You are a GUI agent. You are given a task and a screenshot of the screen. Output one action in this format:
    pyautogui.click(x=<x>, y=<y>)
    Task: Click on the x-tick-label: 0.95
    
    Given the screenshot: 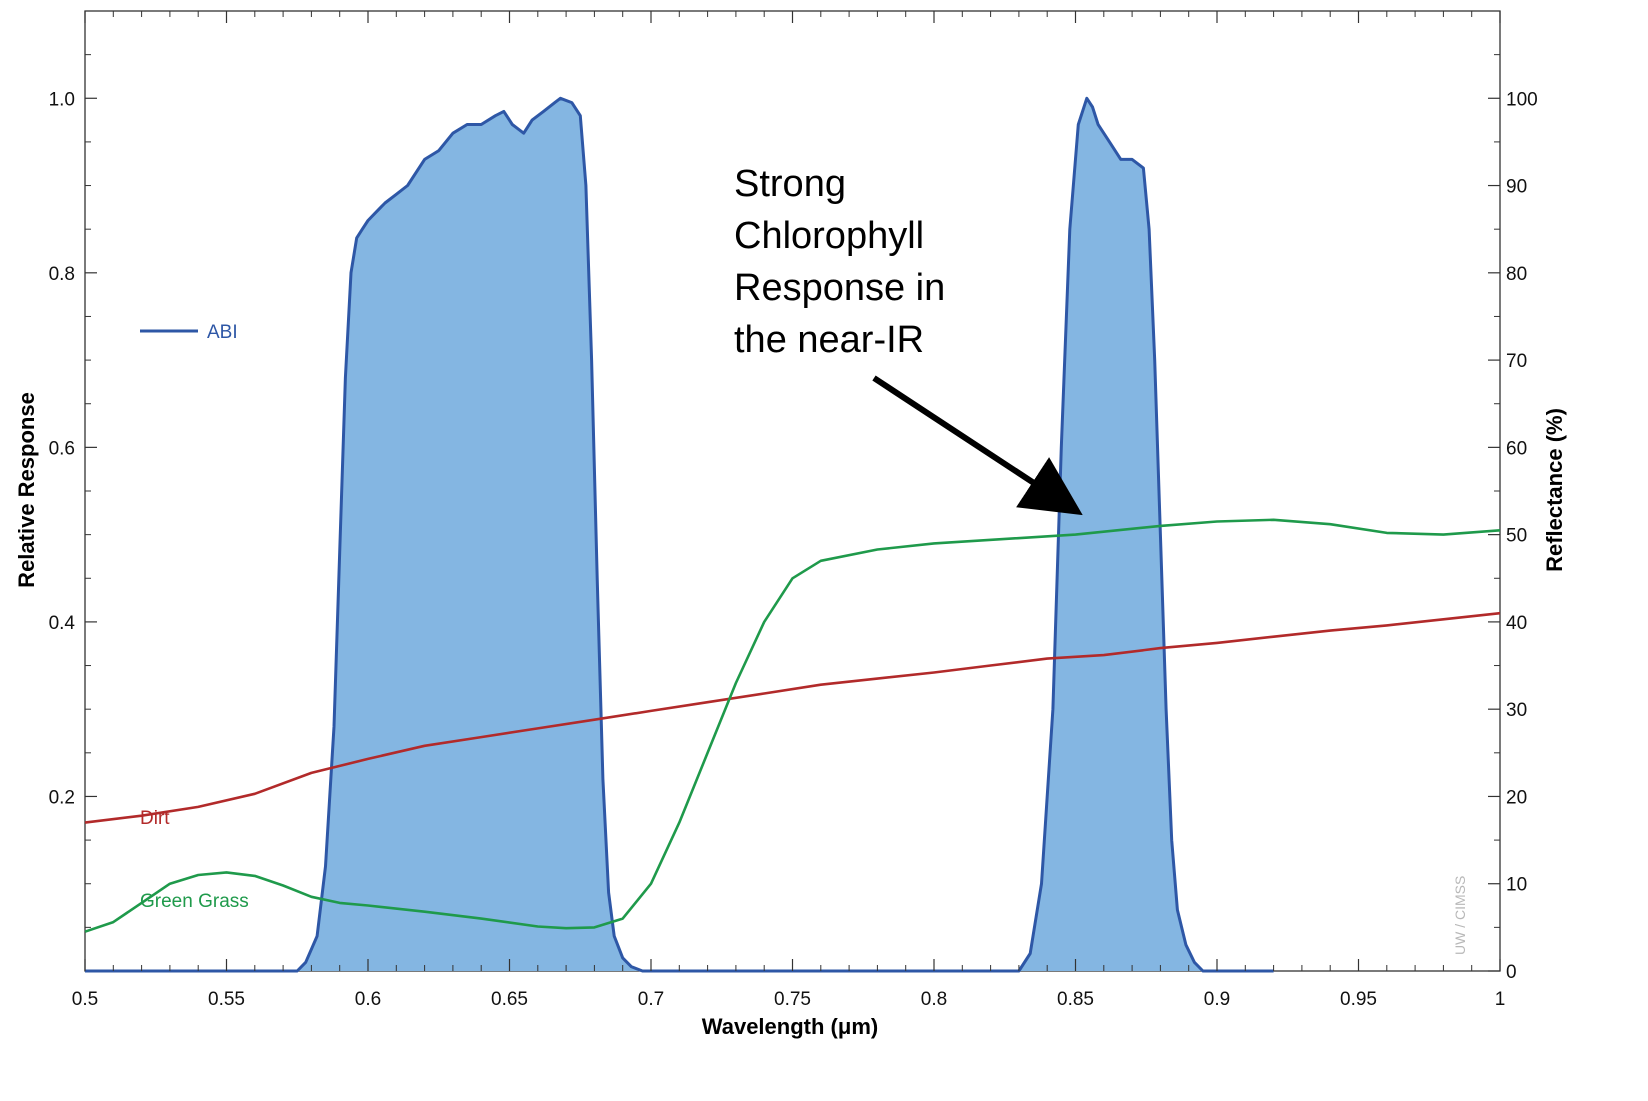 What is the action you would take?
    pyautogui.click(x=1358, y=999)
    